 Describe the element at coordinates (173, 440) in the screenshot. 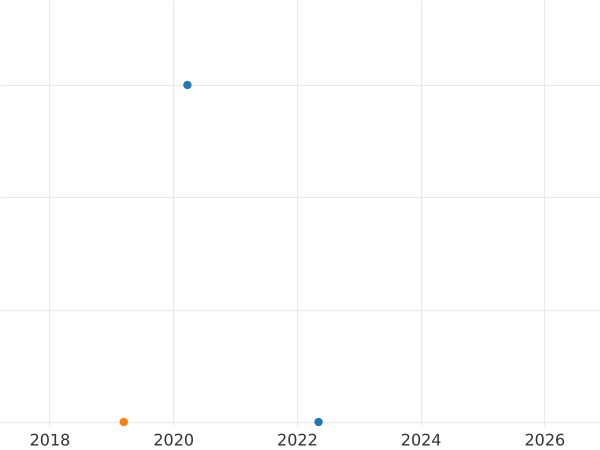

I see `x-tick-label: 2020` at that location.